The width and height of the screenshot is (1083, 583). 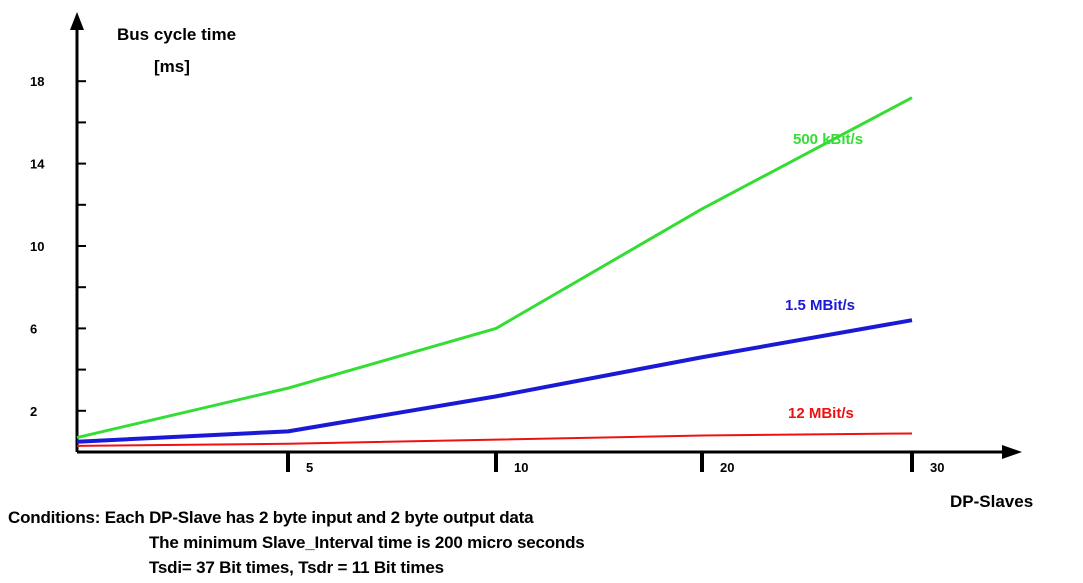 I want to click on y-axis-label-line2: [ms], so click(x=172, y=66).